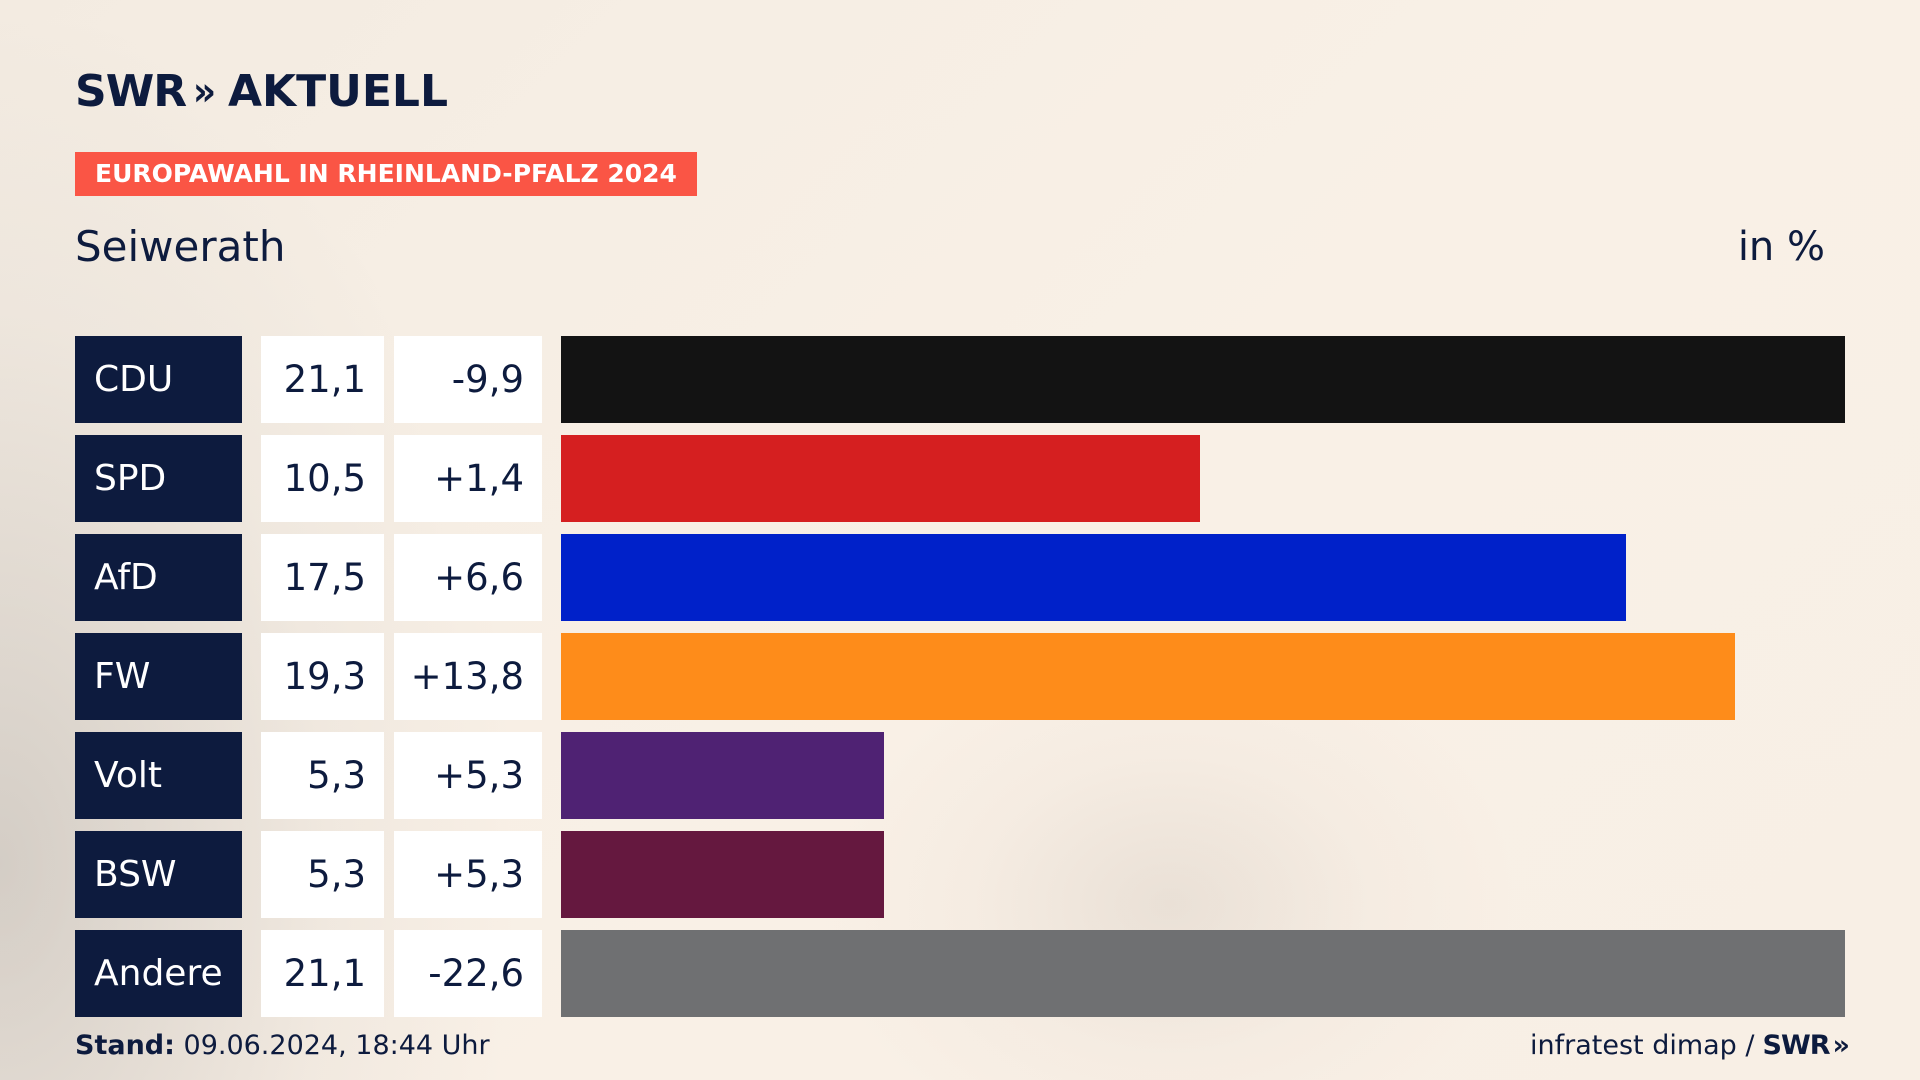  Describe the element at coordinates (1642, 1045) in the screenshot. I see `source-text: infratest dimap /` at that location.